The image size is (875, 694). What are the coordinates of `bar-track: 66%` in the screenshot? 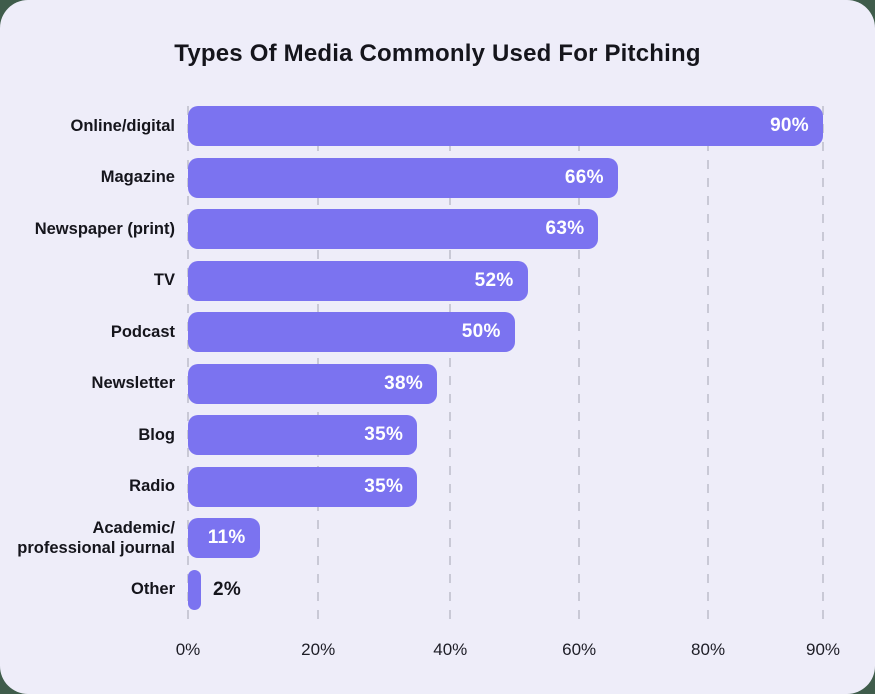 It's located at (505, 177).